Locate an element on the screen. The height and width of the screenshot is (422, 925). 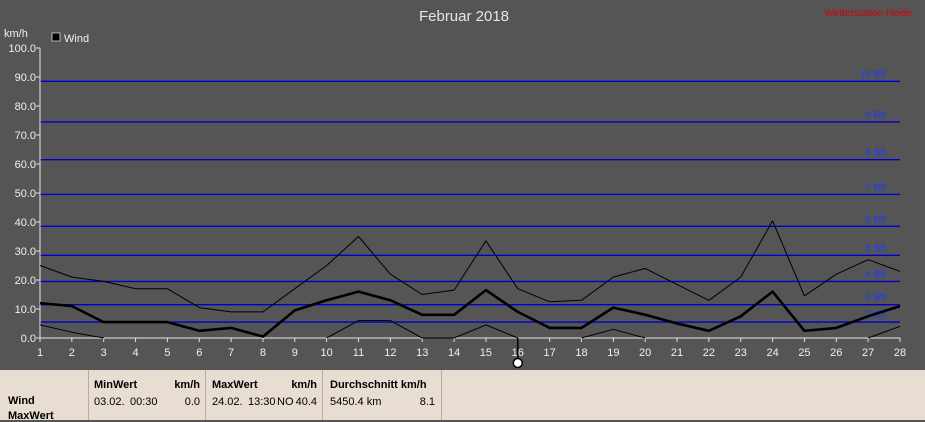
y-tick-label: 60.0 is located at coordinates (25, 165).